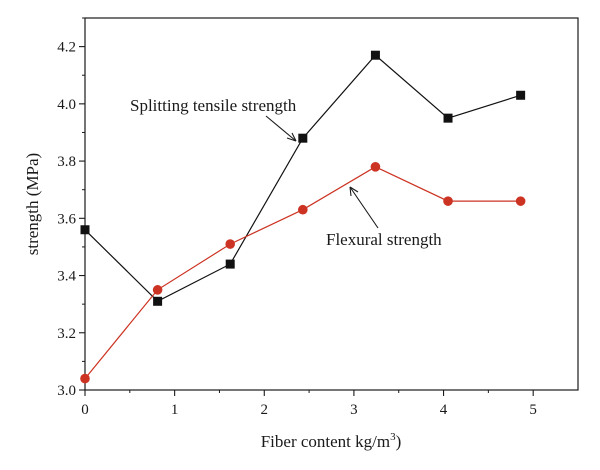  I want to click on annotation-arrow-splitting, so click(281, 128).